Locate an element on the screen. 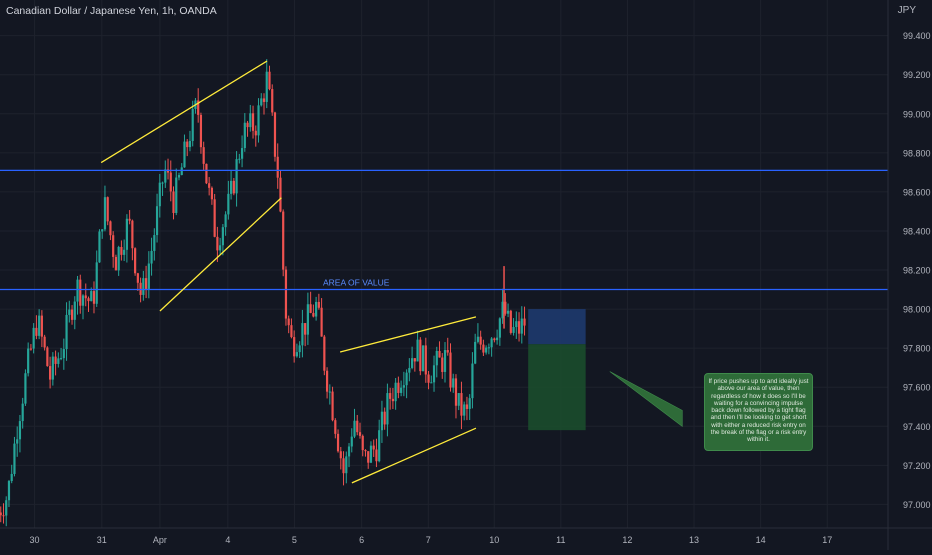 This screenshot has height=555, width=932. y-tick-label: 97.800 is located at coordinates (917, 349).